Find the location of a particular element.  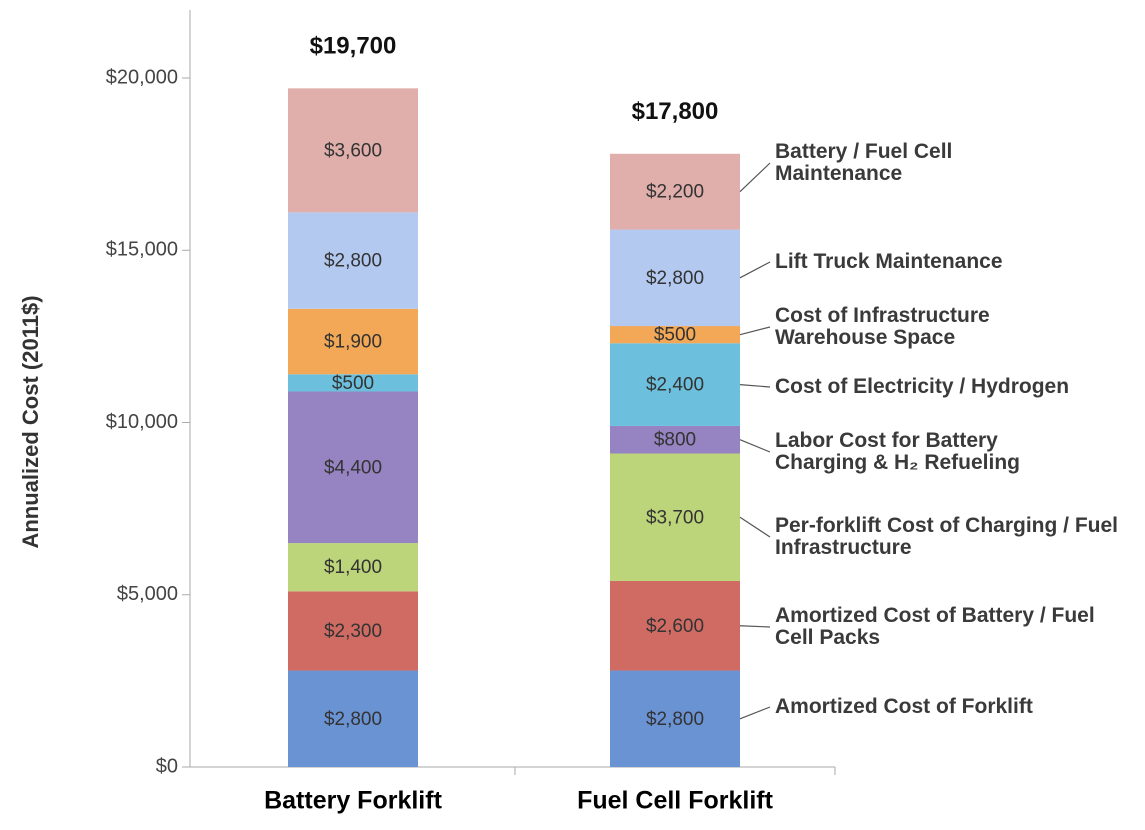

y-axis-label: Annualized Cost (2011$) is located at coordinates (30, 421).